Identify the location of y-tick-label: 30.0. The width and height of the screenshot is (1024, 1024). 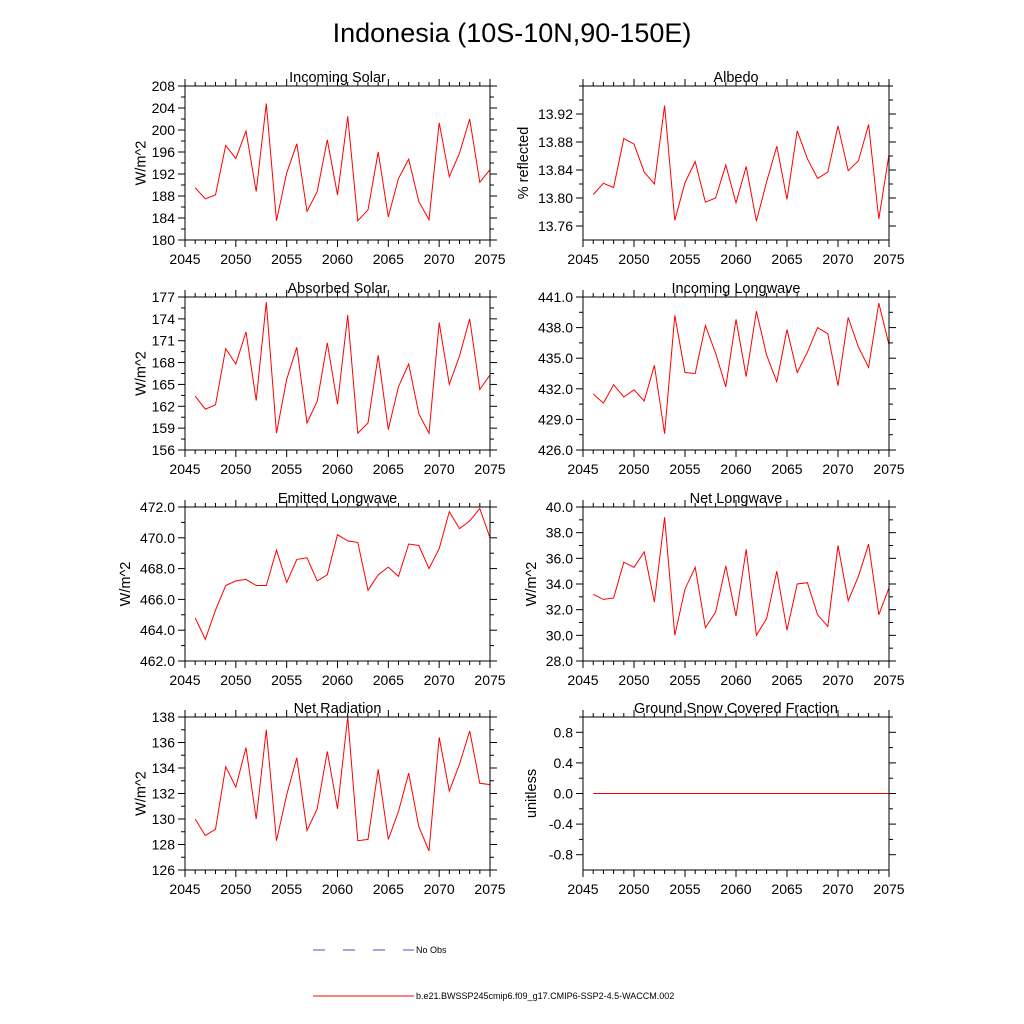
(559, 635).